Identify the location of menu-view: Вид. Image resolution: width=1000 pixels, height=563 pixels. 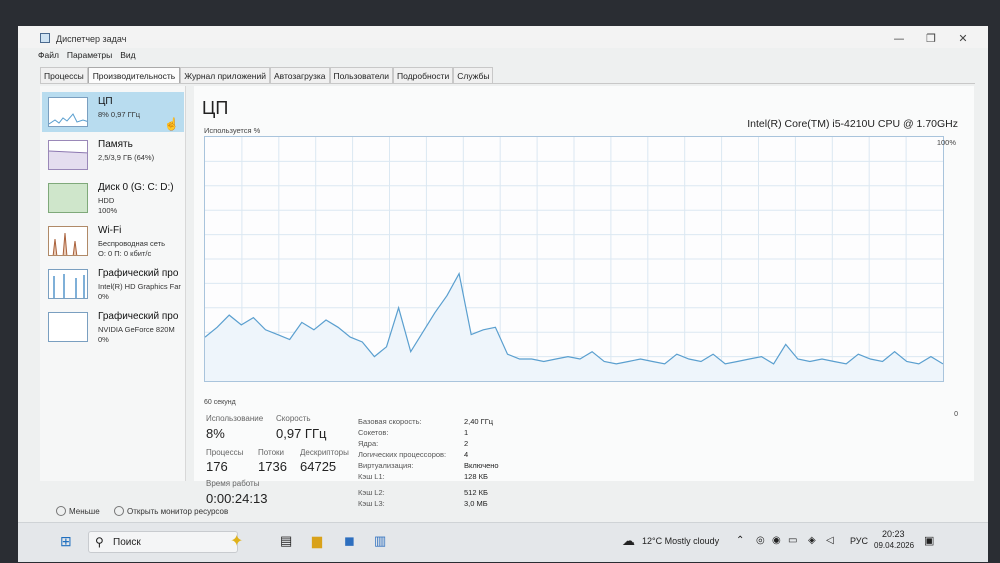
(128, 55).